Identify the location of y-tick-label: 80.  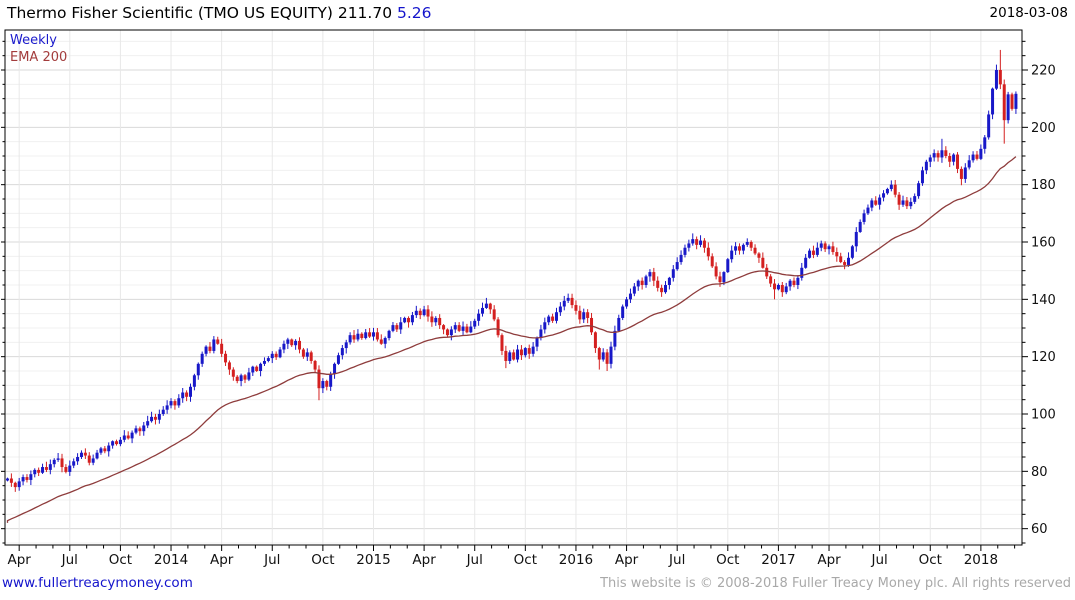
(1039, 472).